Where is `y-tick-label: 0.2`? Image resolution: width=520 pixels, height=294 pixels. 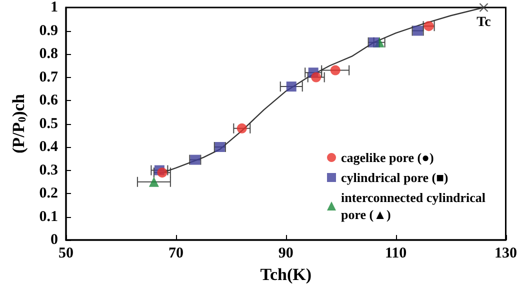
y-tick-label: 0.2 is located at coordinates (48, 194).